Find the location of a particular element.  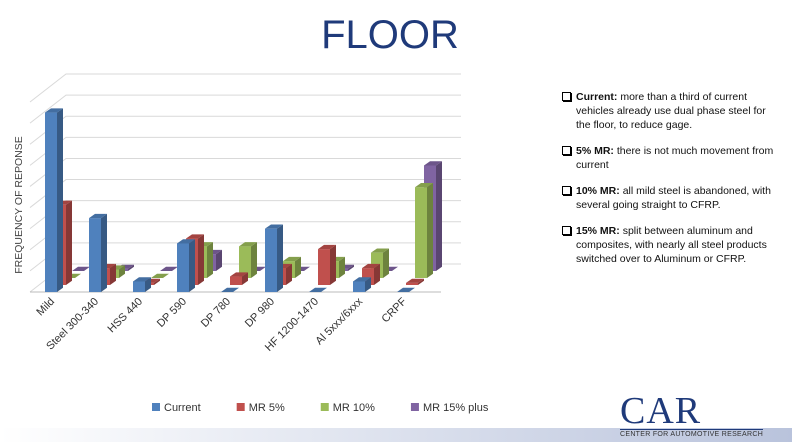

note-text: there is not much movement from current is located at coordinates (675, 158).